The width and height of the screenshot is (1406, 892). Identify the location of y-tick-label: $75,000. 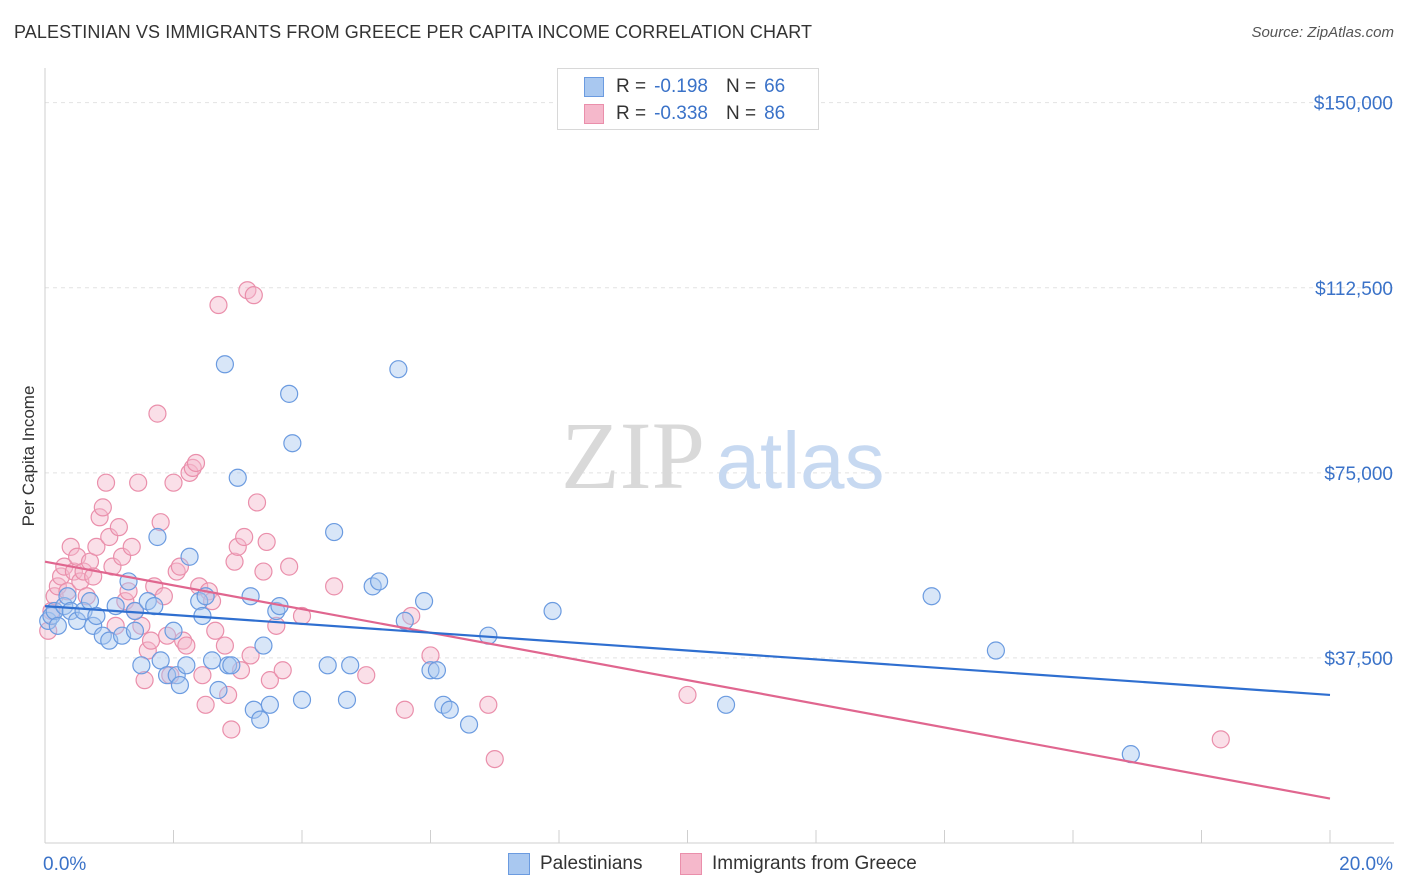
(1358, 474).